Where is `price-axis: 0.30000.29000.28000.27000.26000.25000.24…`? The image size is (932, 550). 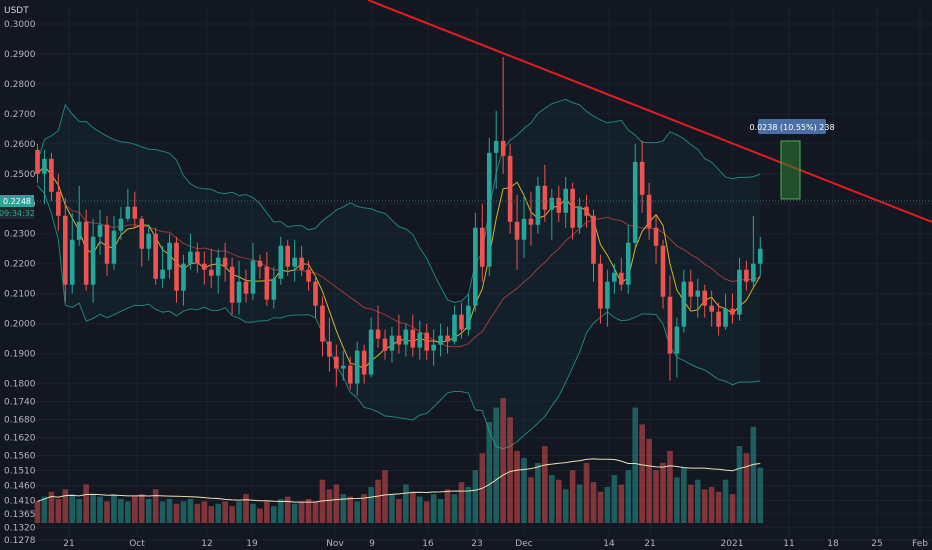
price-axis: 0.30000.29000.28000.27000.26000.25000.24… is located at coordinates (20, 283).